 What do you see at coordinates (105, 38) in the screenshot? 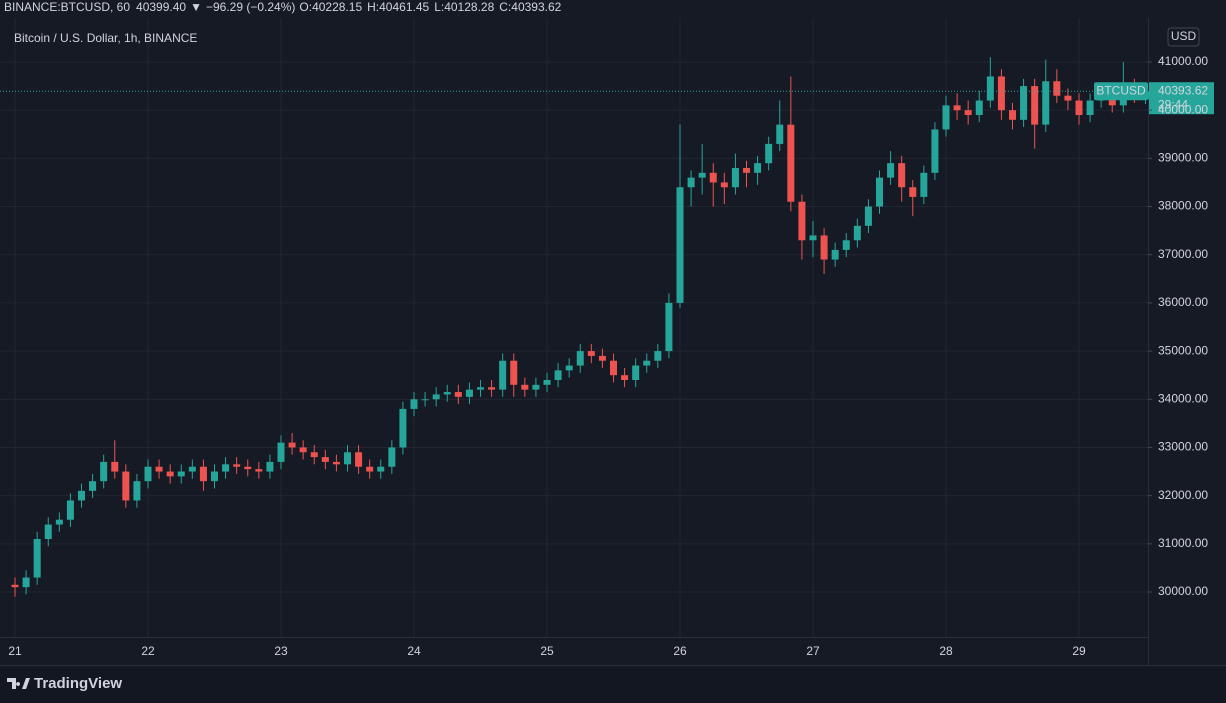
I see `chart-title: Bitcoin / U.S. Dollar, 1h, BINANCE` at bounding box center [105, 38].